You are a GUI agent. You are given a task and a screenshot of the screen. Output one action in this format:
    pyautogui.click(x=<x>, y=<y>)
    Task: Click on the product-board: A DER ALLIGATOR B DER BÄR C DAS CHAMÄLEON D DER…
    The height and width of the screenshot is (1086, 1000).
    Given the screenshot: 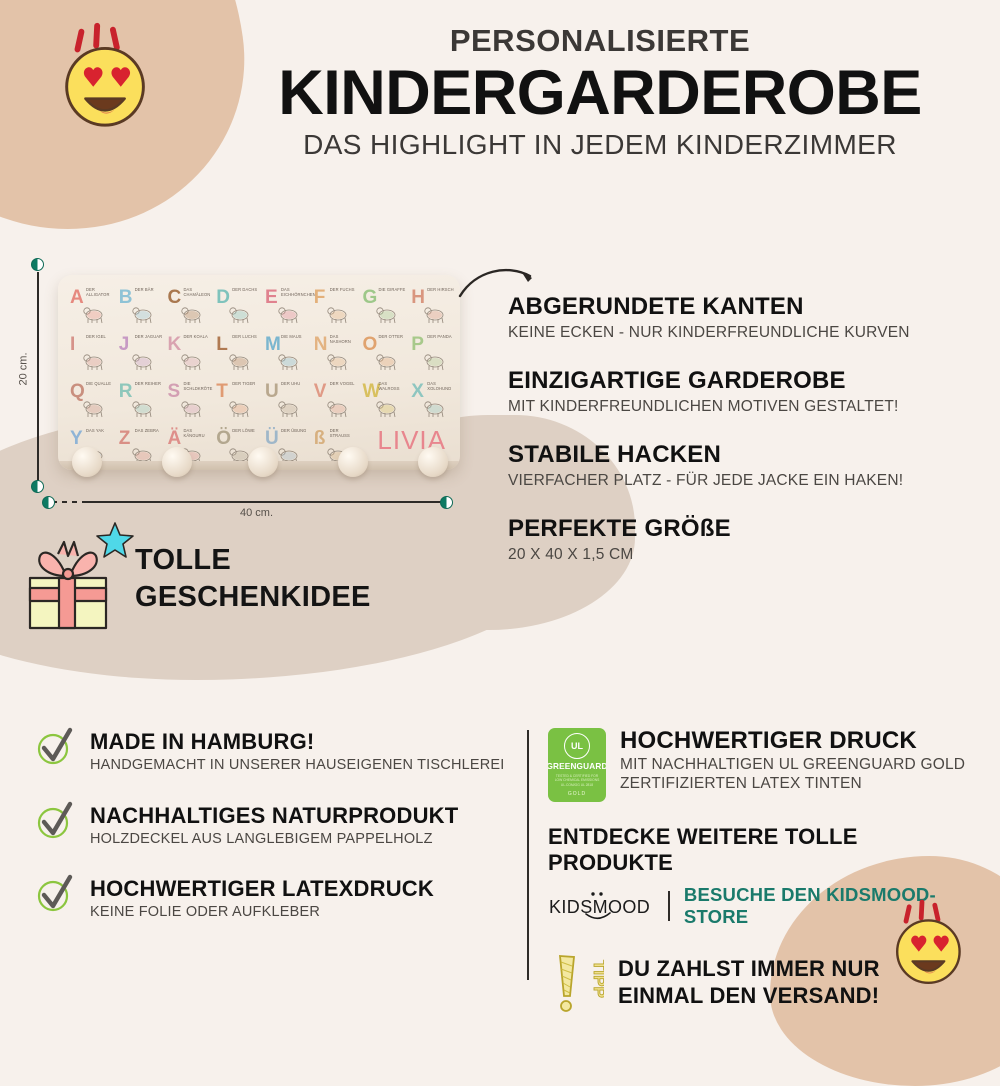 What is the action you would take?
    pyautogui.click(x=259, y=382)
    